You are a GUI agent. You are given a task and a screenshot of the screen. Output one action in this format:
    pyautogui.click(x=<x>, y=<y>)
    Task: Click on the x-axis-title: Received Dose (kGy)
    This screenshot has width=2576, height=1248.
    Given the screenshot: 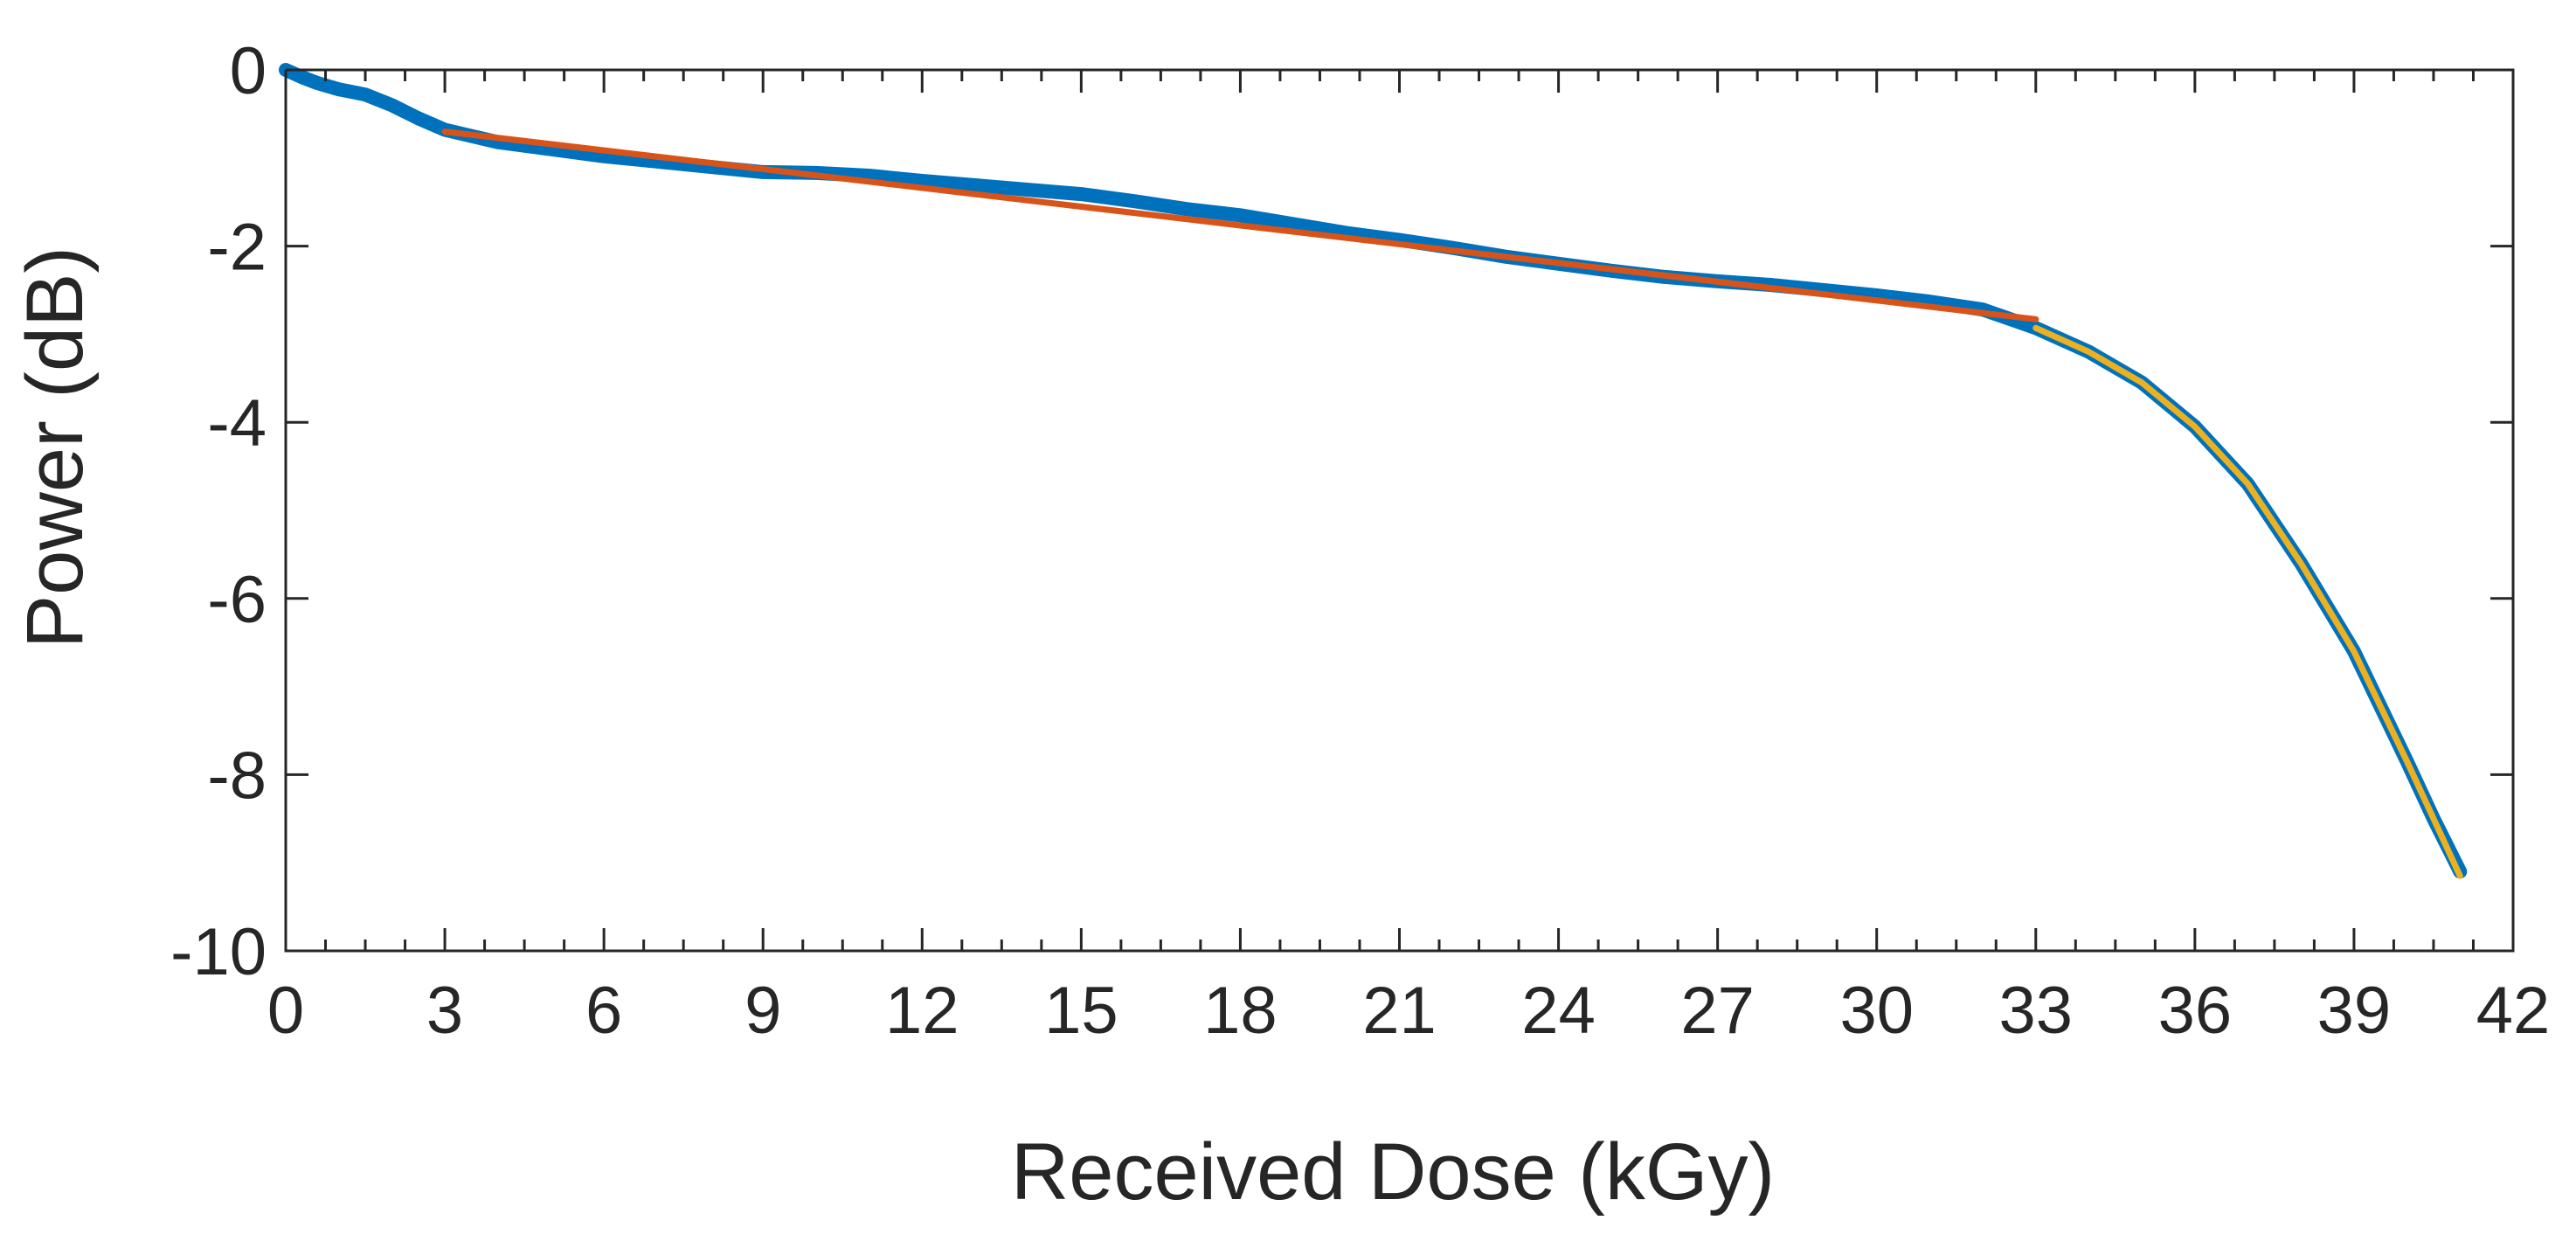 What is the action you would take?
    pyautogui.click(x=1393, y=1172)
    